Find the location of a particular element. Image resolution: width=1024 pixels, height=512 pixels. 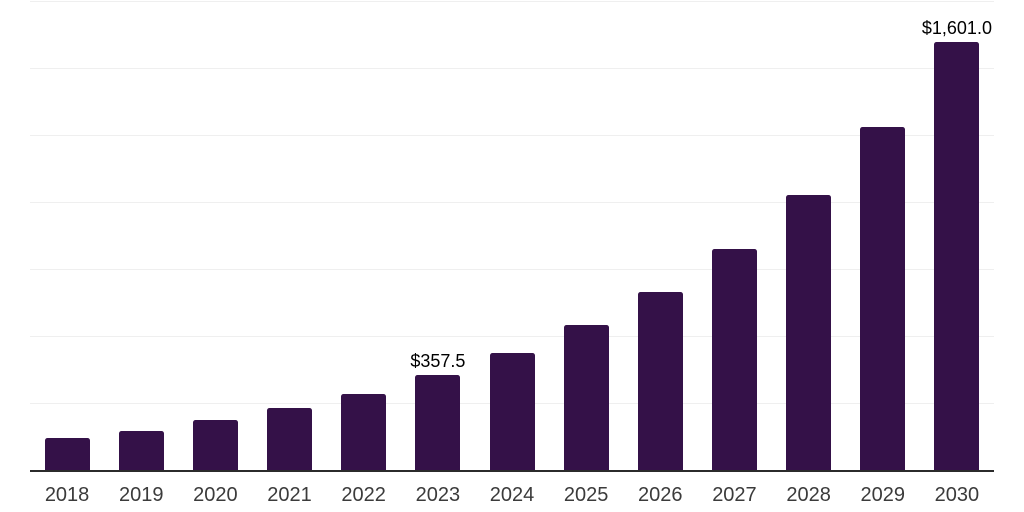

bar-2019 is located at coordinates (141, 450).